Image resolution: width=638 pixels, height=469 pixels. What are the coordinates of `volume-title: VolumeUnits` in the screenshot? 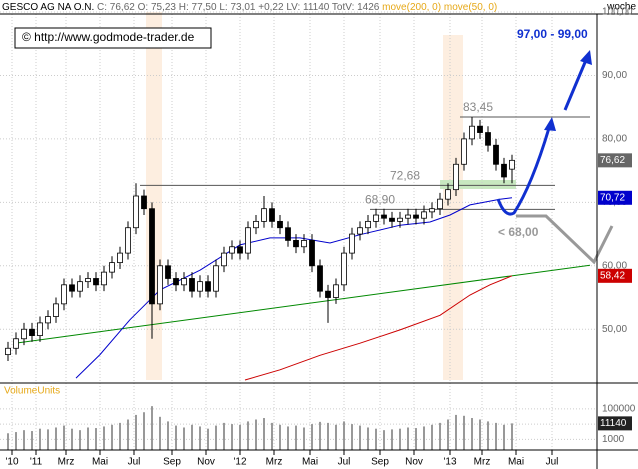 It's located at (32, 391).